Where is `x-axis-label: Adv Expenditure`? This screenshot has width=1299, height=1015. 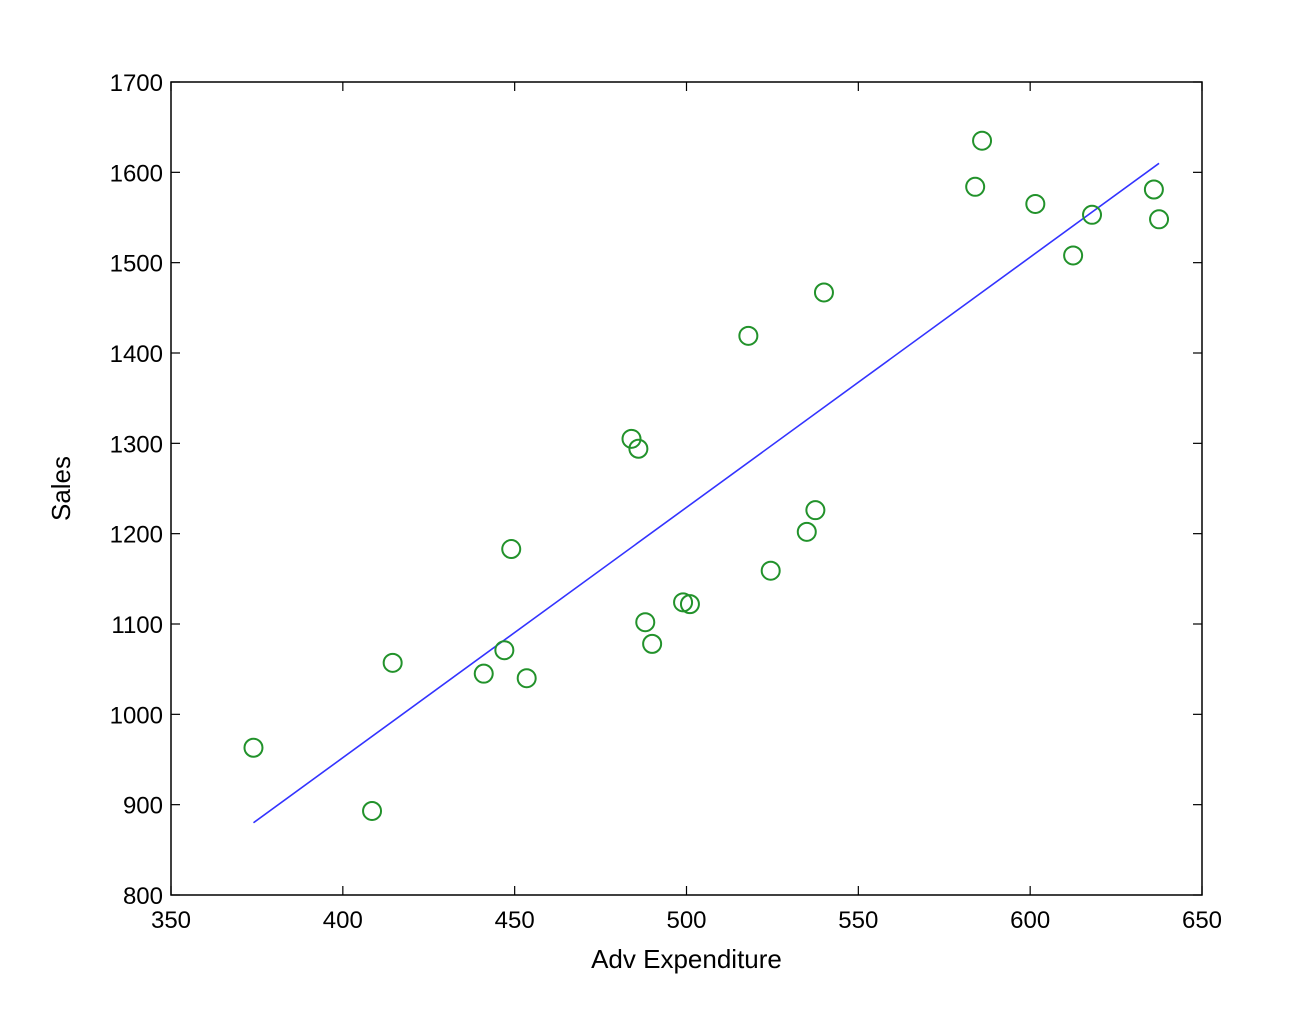 x-axis-label: Adv Expenditure is located at coordinates (686, 959).